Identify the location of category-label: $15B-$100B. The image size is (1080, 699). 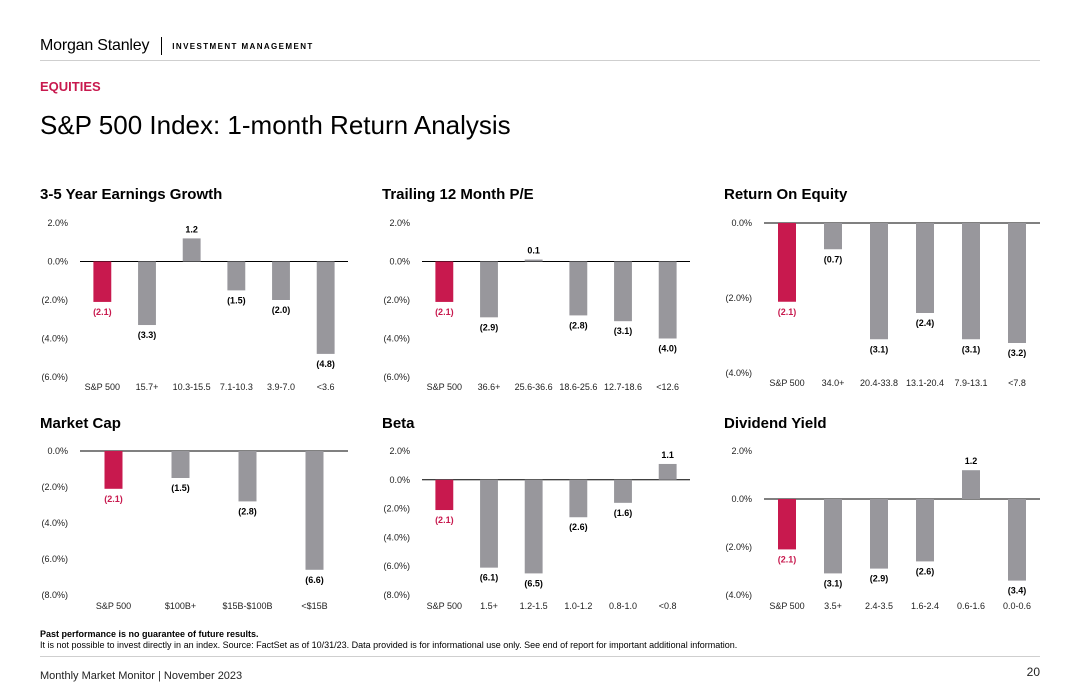
(247, 606).